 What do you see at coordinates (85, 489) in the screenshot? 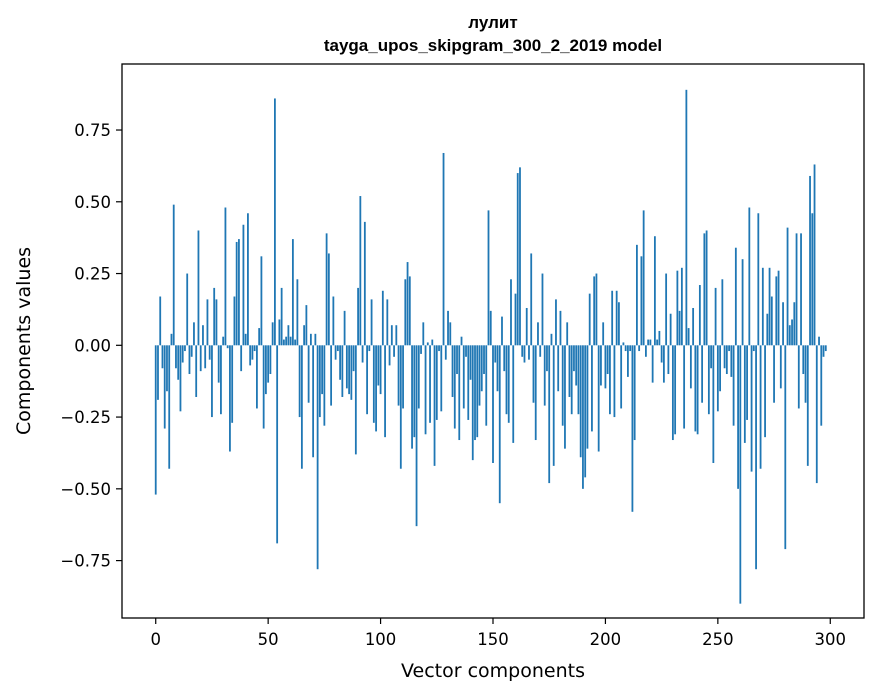
I see `y-tick-label: −0.50` at bounding box center [85, 489].